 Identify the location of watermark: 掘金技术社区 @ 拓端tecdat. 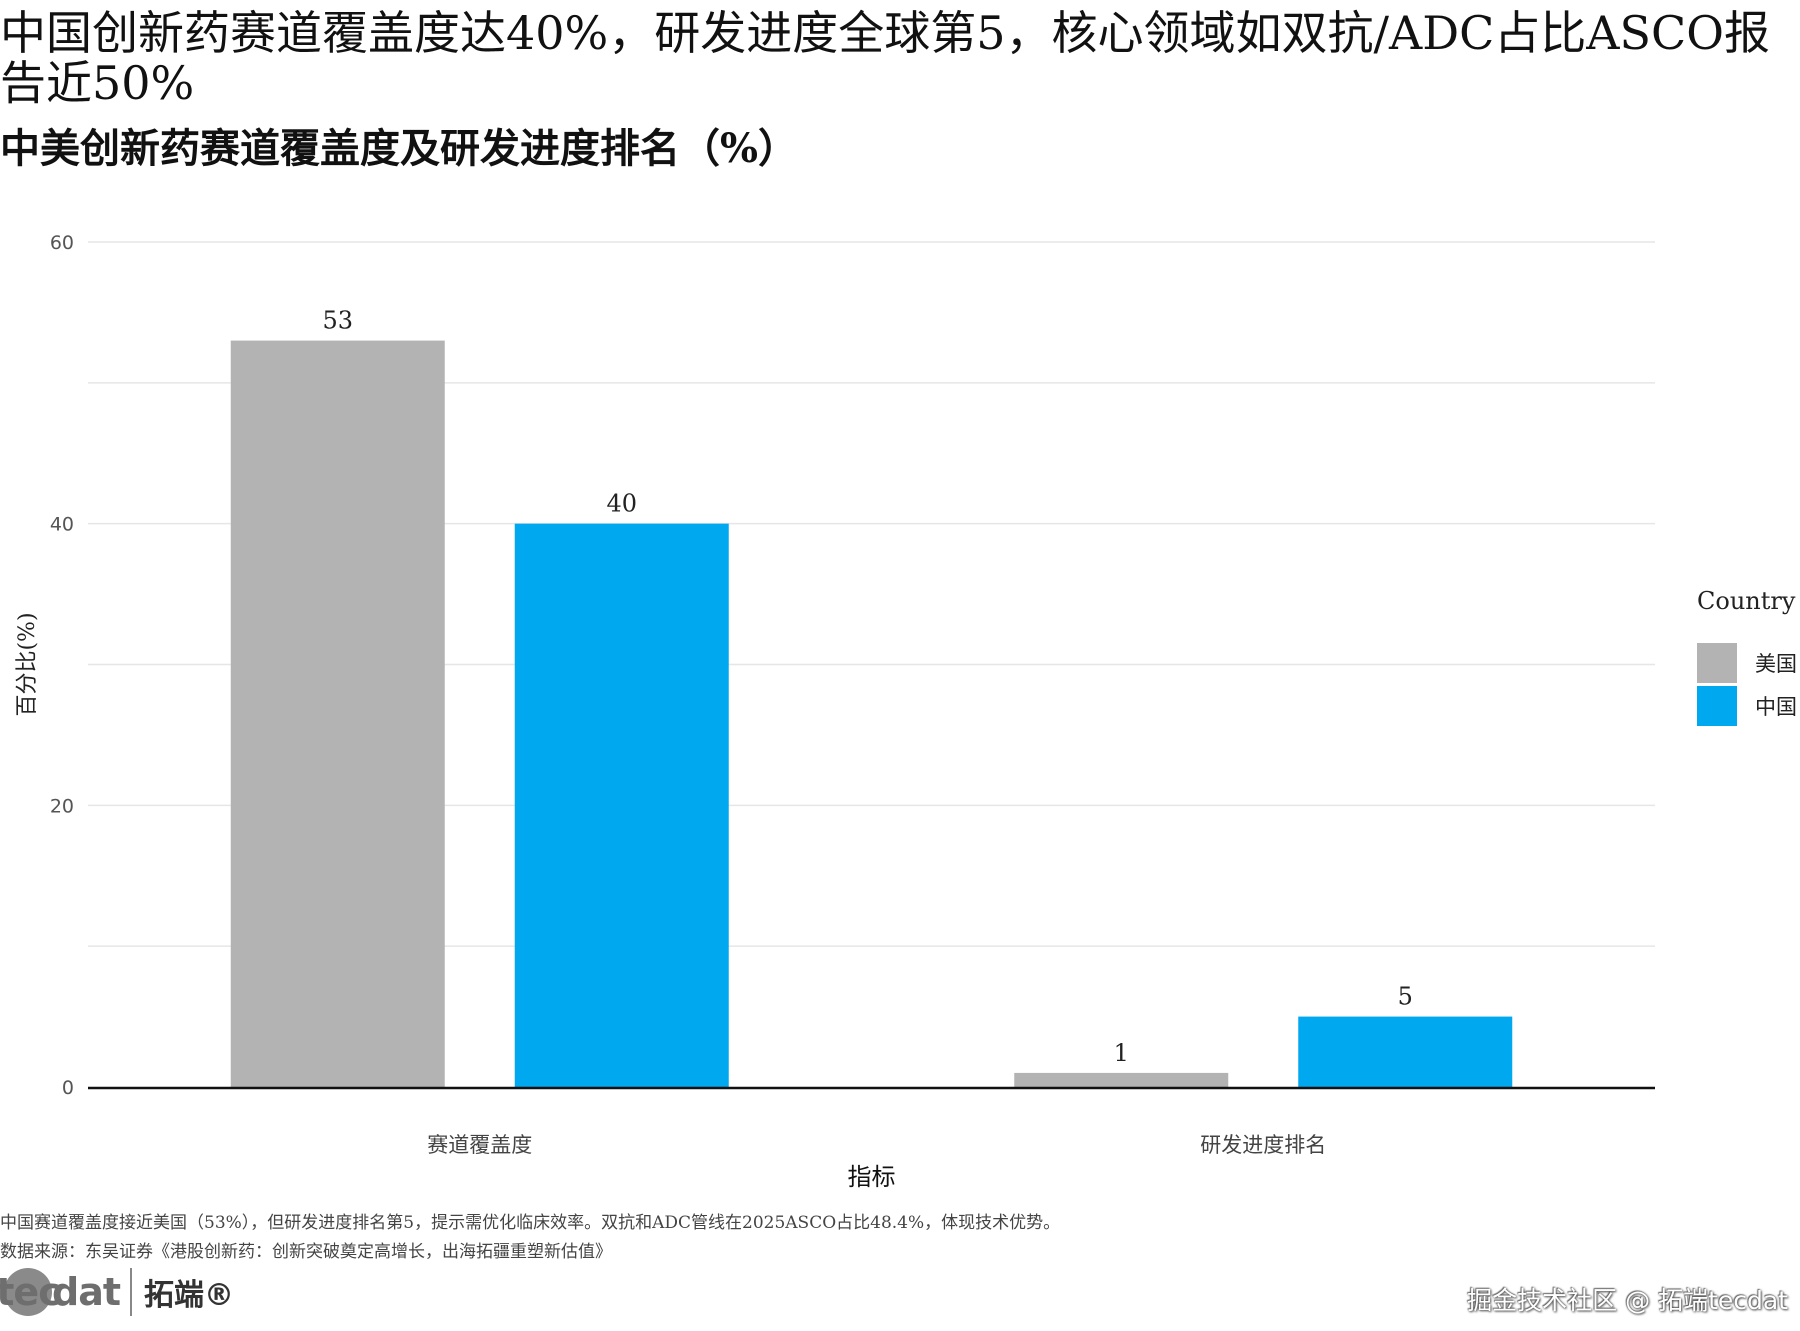
(1627, 1300).